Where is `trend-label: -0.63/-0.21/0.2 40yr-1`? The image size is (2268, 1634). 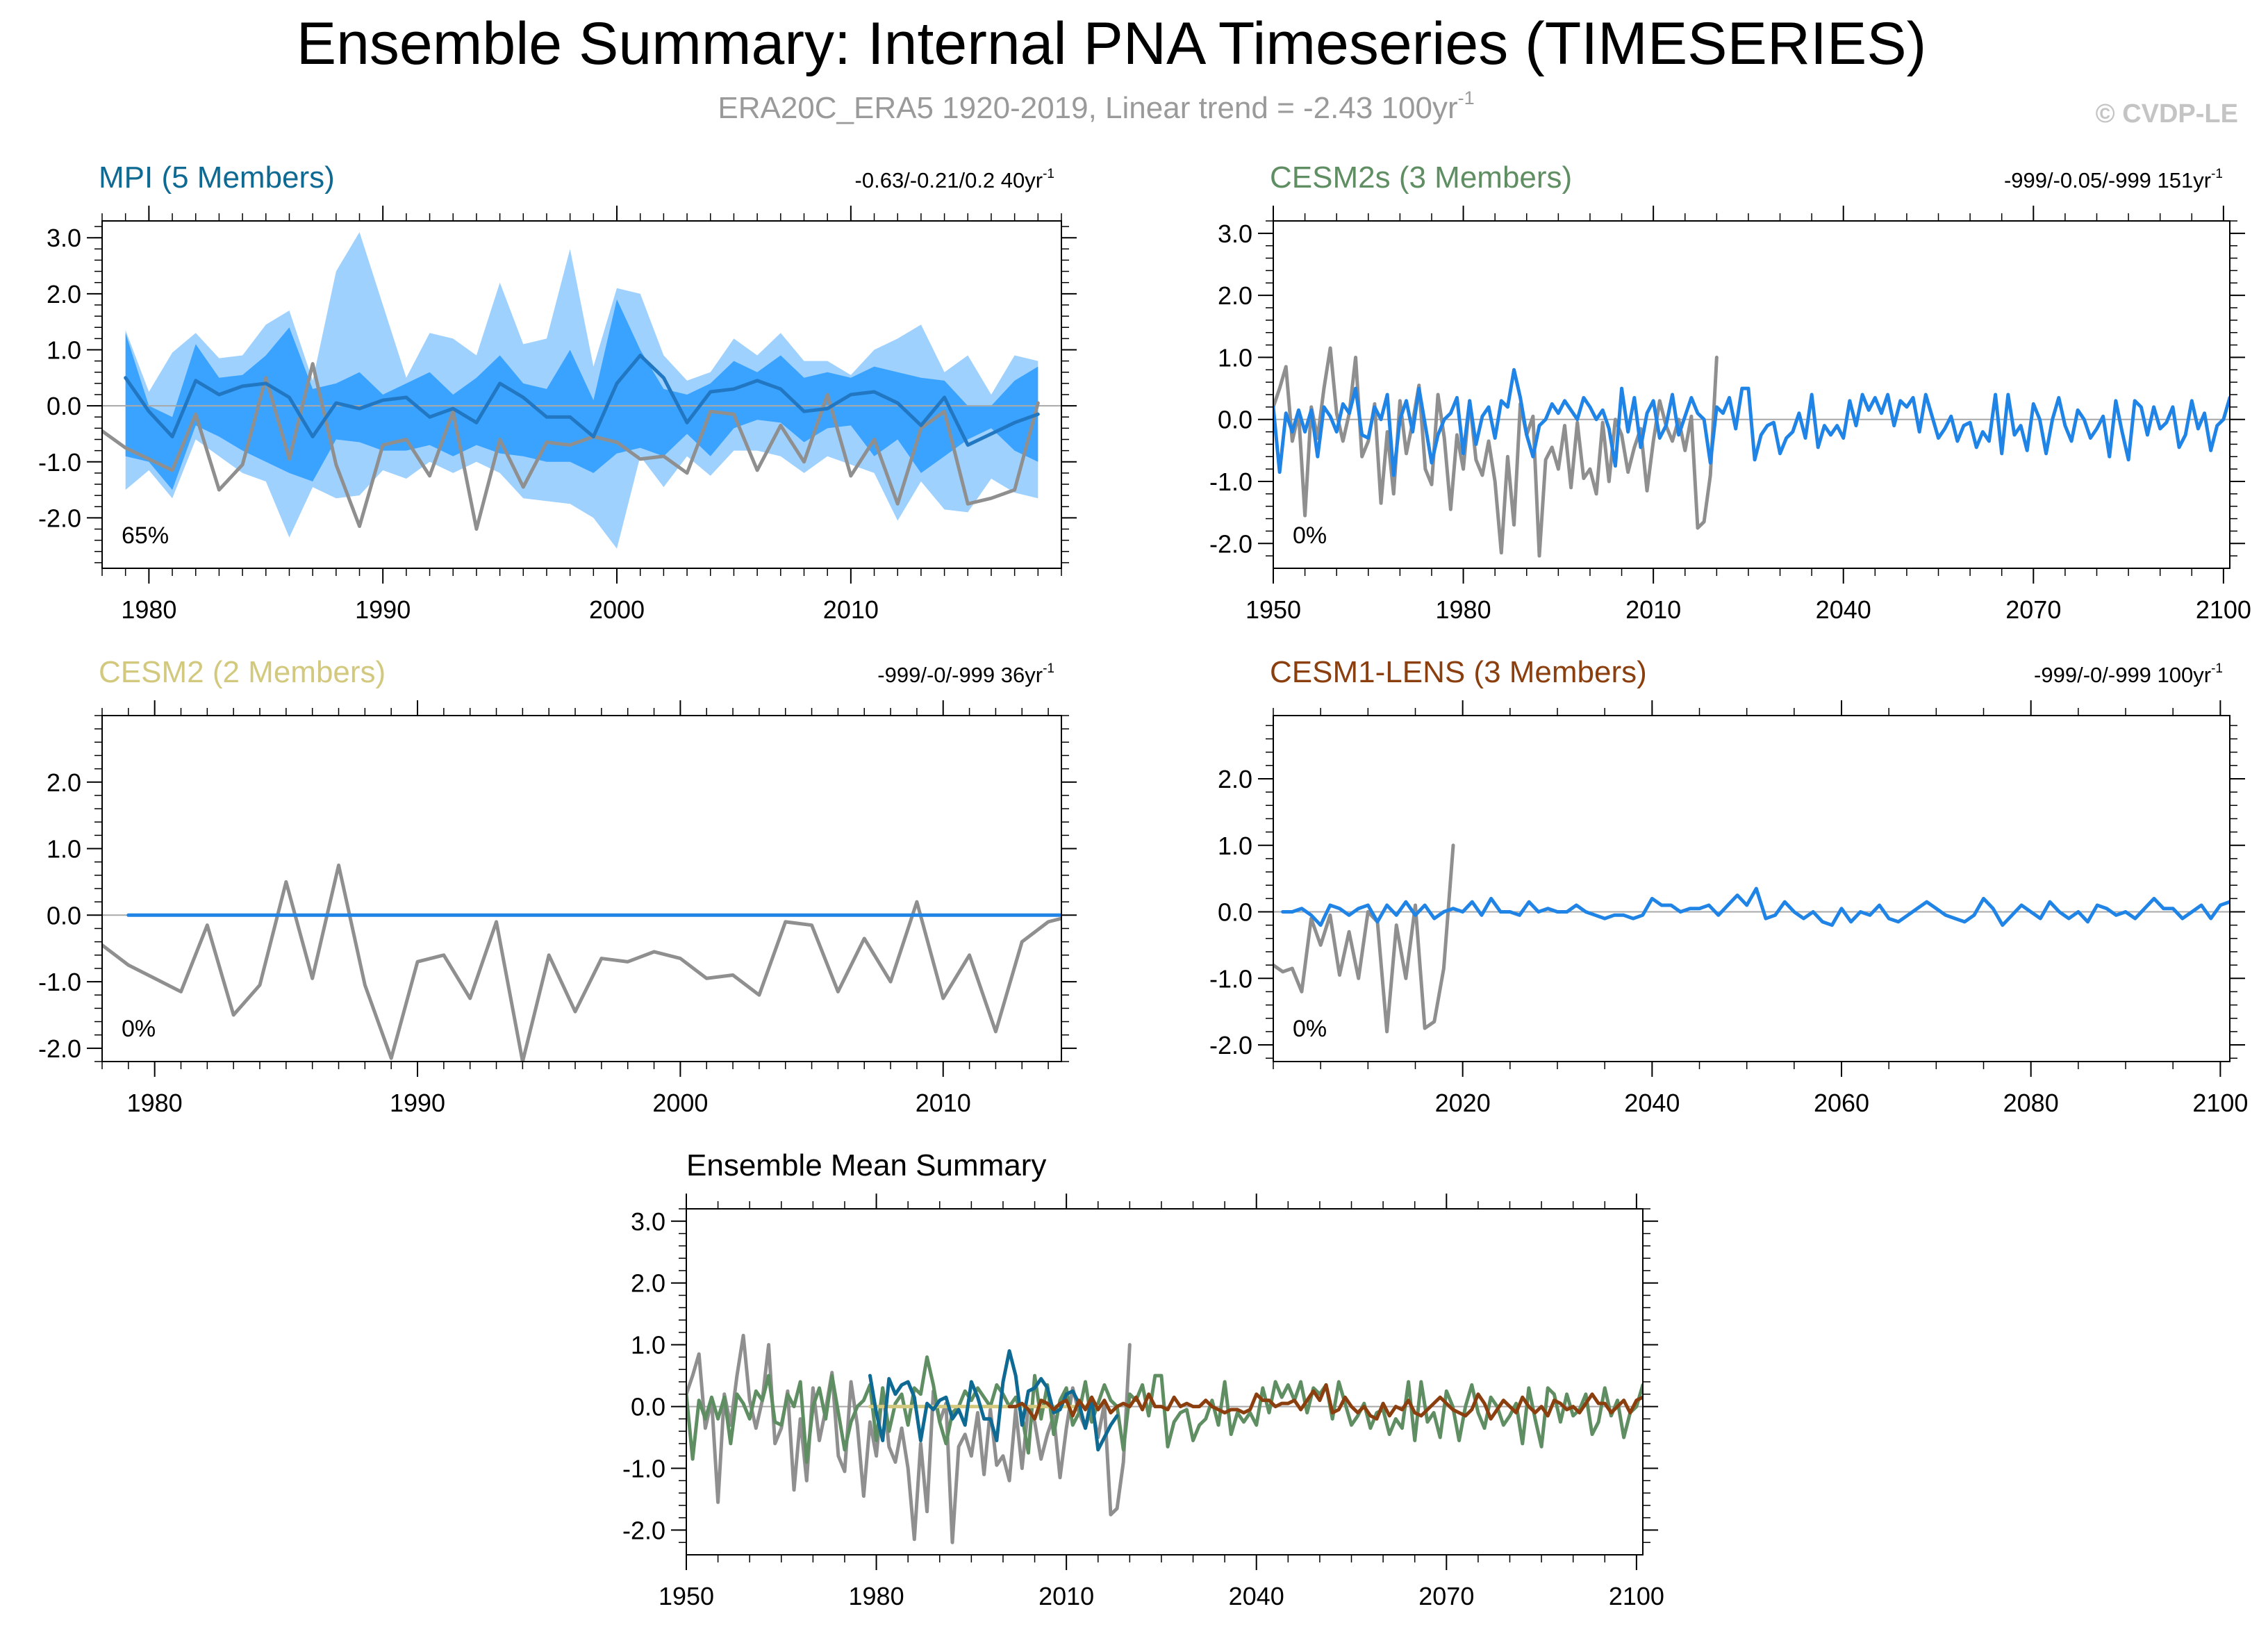 trend-label: -0.63/-0.21/0.2 40yr-1 is located at coordinates (954, 180).